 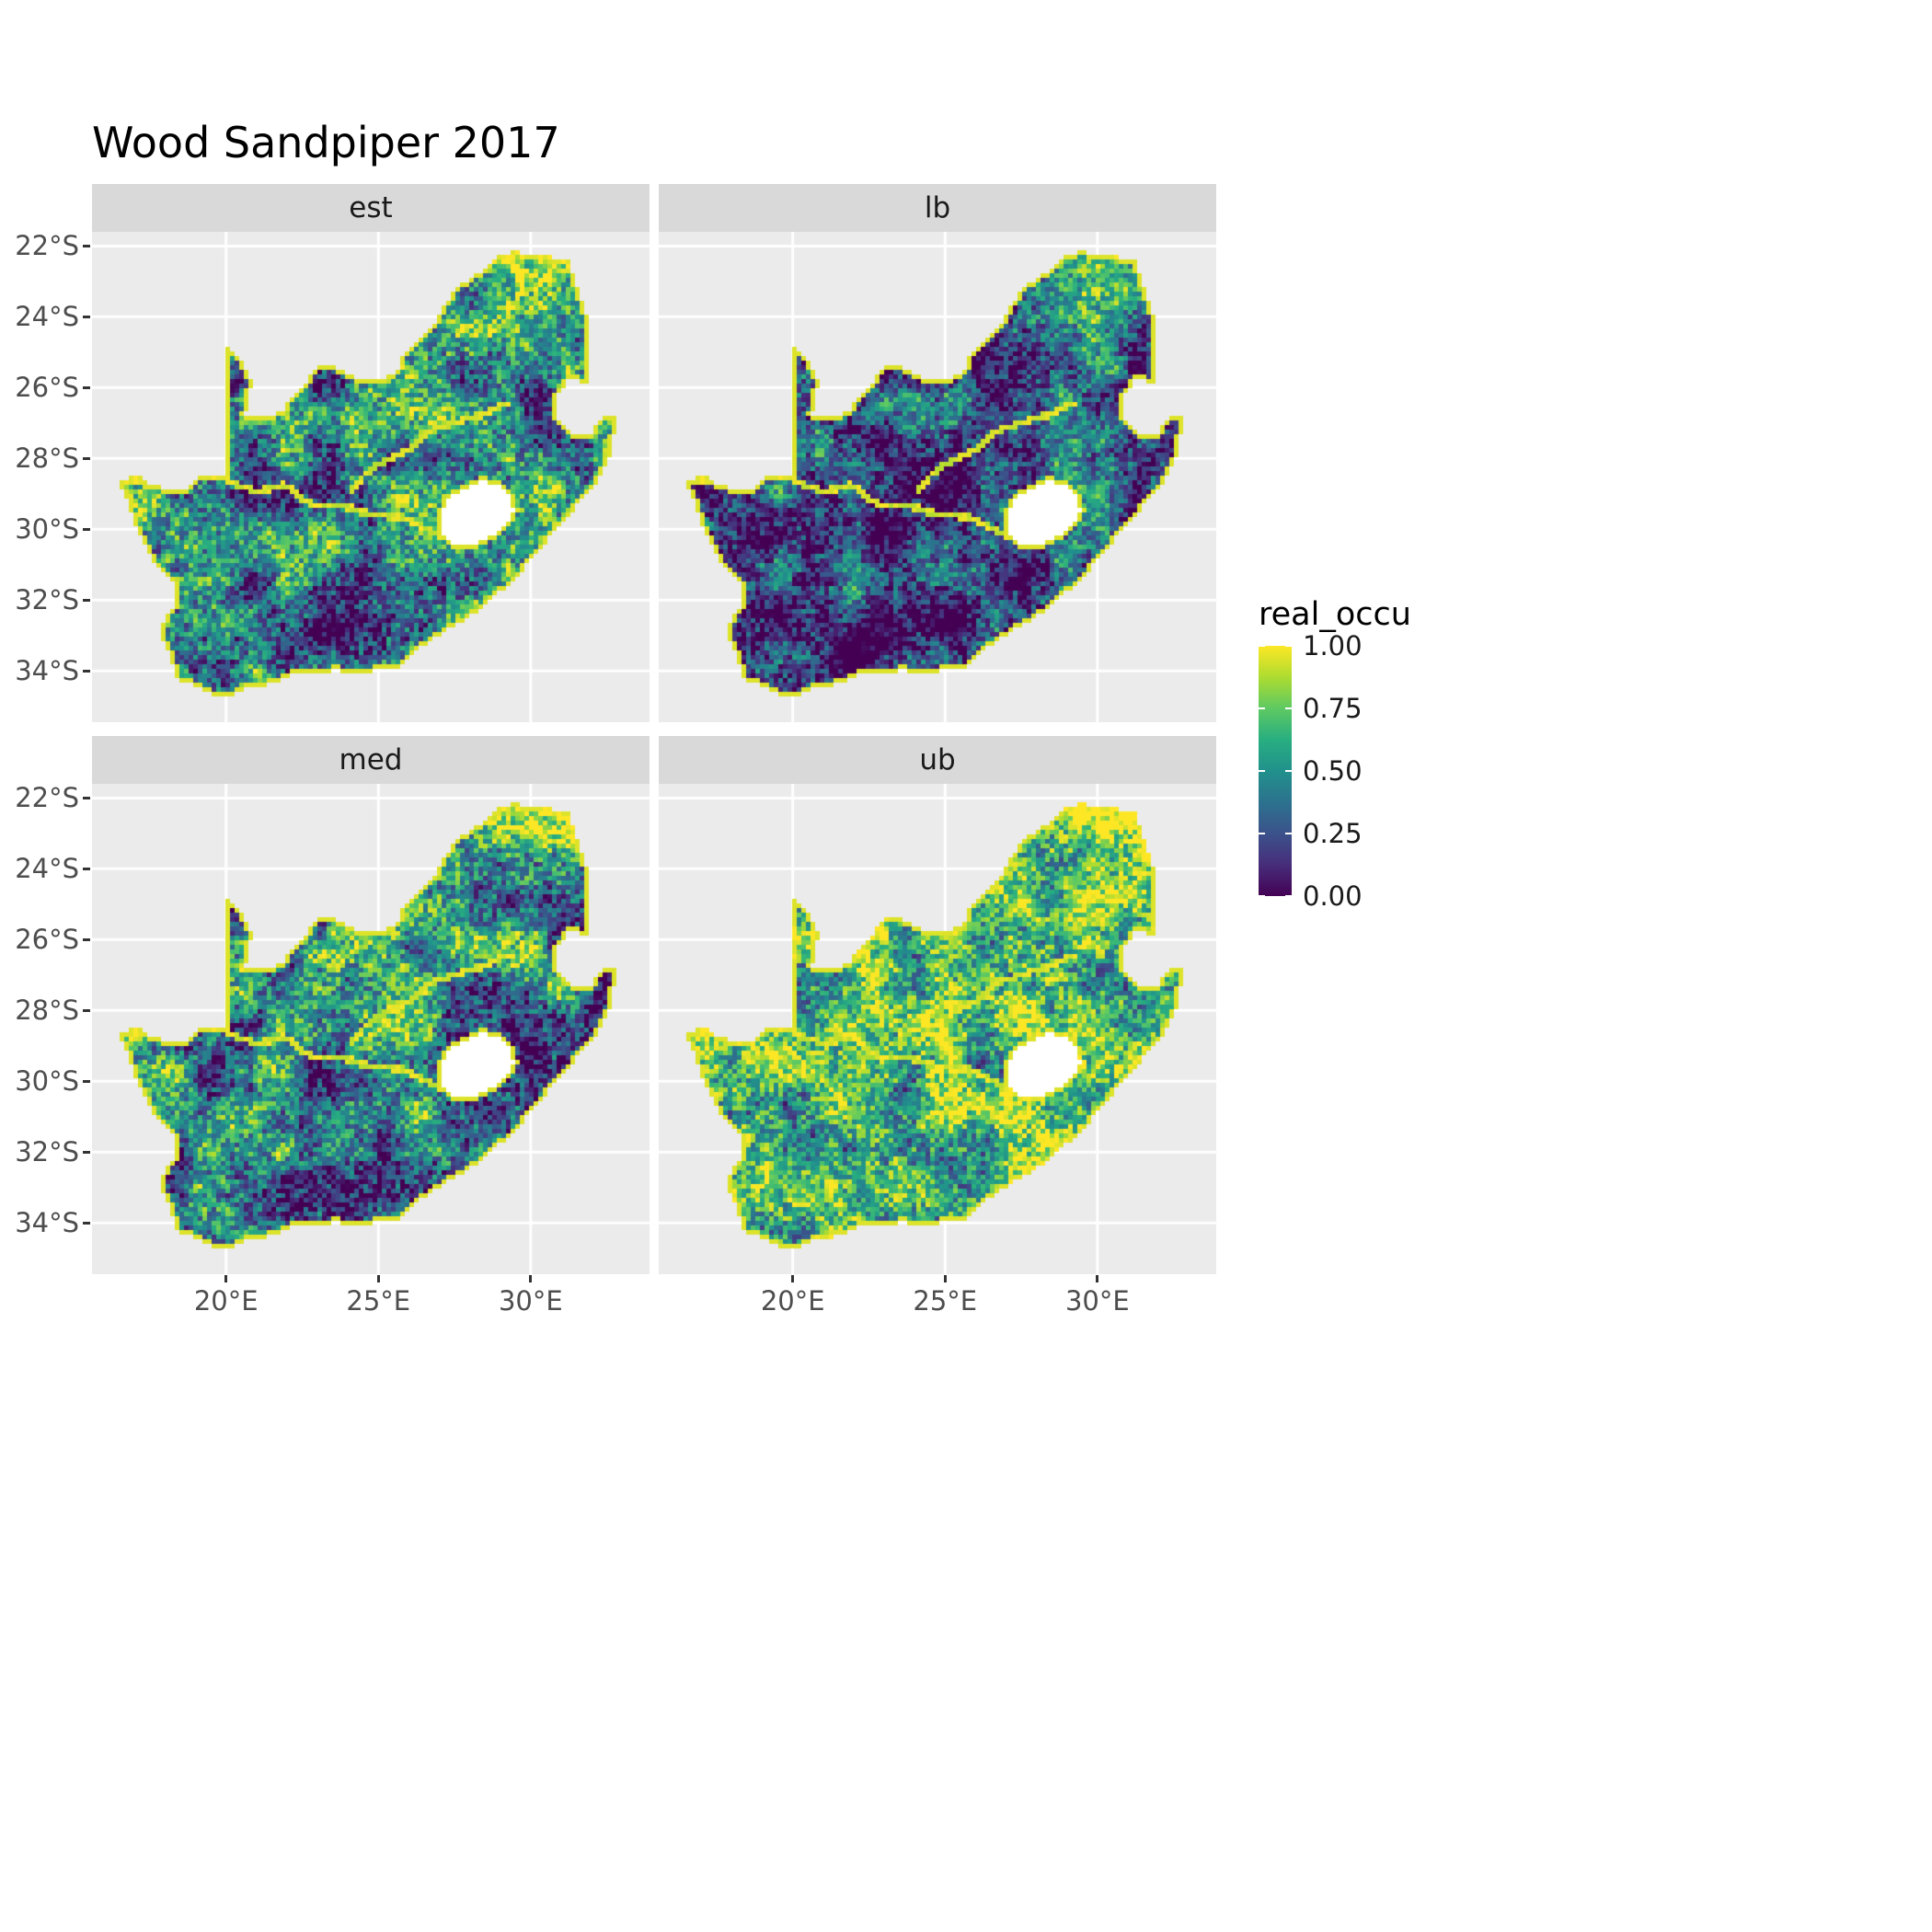 I want to click on map-med-canvas, so click(x=371, y=1029).